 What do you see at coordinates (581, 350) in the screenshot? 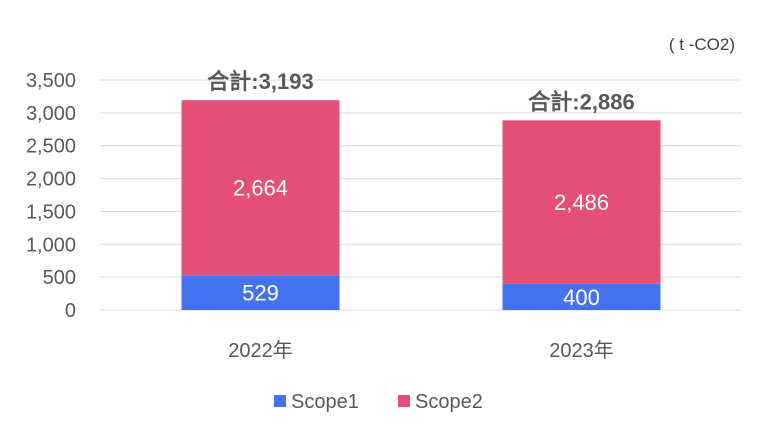
I see `x-category-label: 2023年` at bounding box center [581, 350].